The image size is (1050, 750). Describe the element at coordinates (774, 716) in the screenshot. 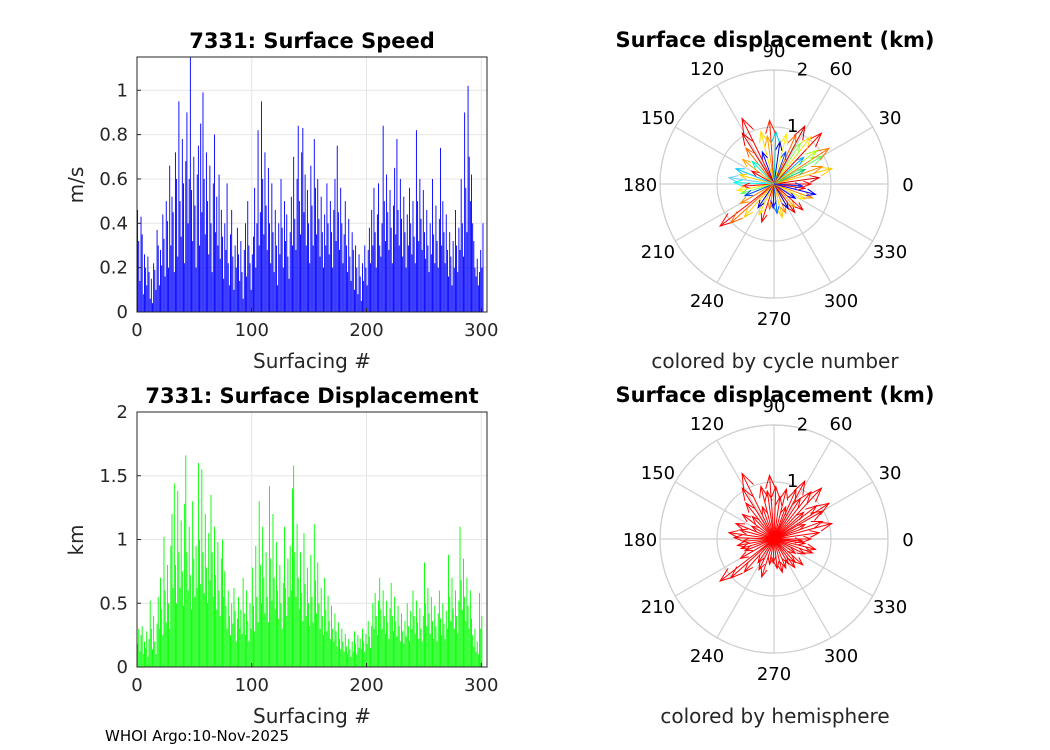

I see `polar-hemisphere-caption: colored by hemisphere` at that location.